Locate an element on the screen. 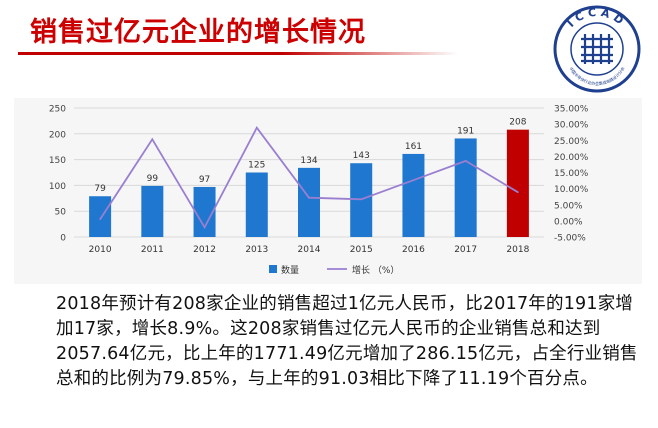 The width and height of the screenshot is (658, 428). x-tick-label: 2015 is located at coordinates (361, 250).